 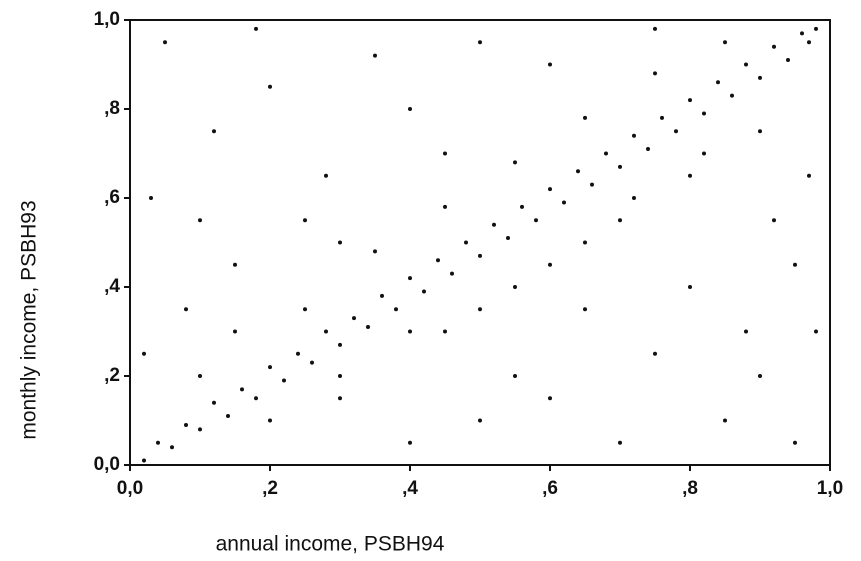 I want to click on y-tick-label: ,8, so click(x=112, y=108).